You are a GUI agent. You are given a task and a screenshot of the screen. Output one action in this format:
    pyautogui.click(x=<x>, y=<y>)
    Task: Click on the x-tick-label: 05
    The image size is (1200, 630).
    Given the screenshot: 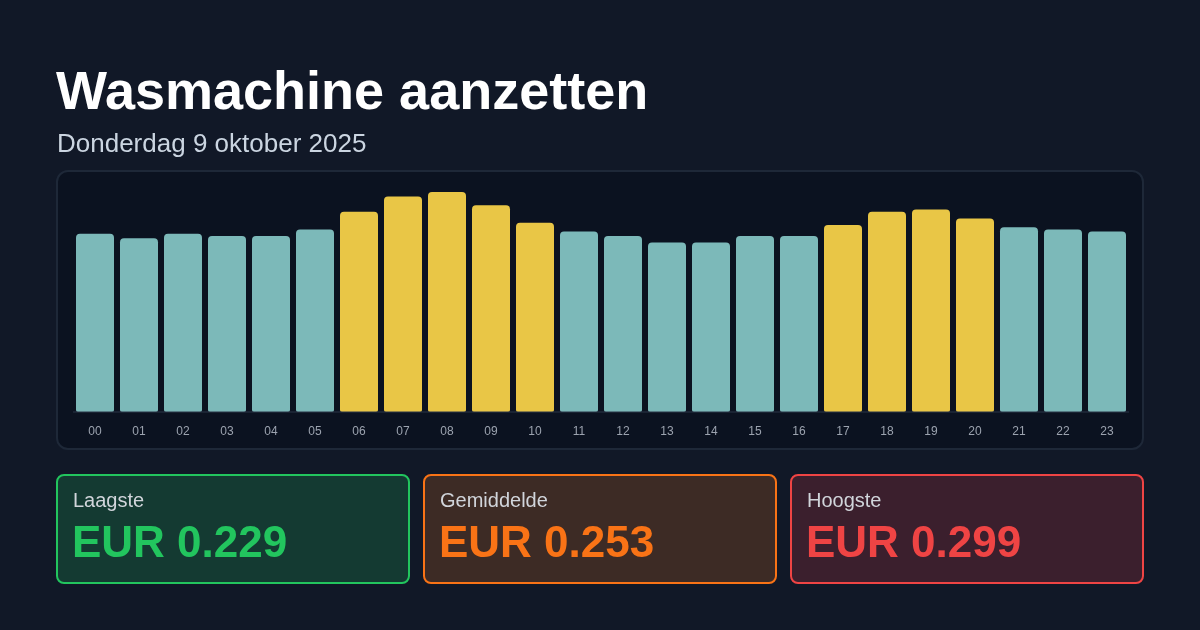 What is the action you would take?
    pyautogui.click(x=315, y=430)
    